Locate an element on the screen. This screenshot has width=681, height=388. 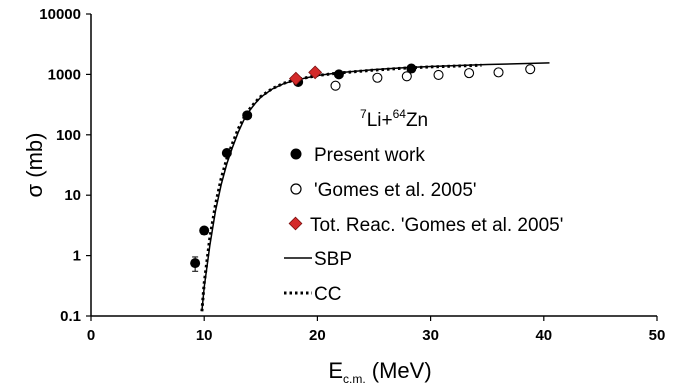
y-tick-label: 100 is located at coordinates (68, 135).